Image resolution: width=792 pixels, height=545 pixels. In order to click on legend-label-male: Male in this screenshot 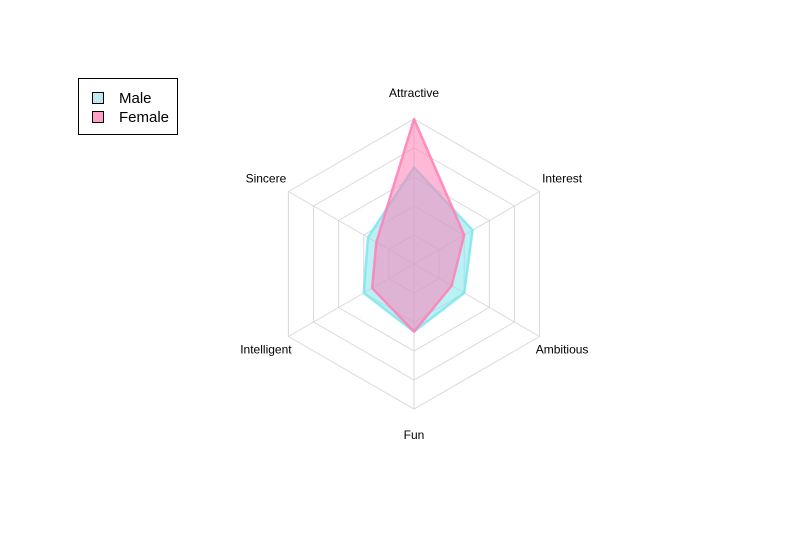, I will do `click(135, 98)`.